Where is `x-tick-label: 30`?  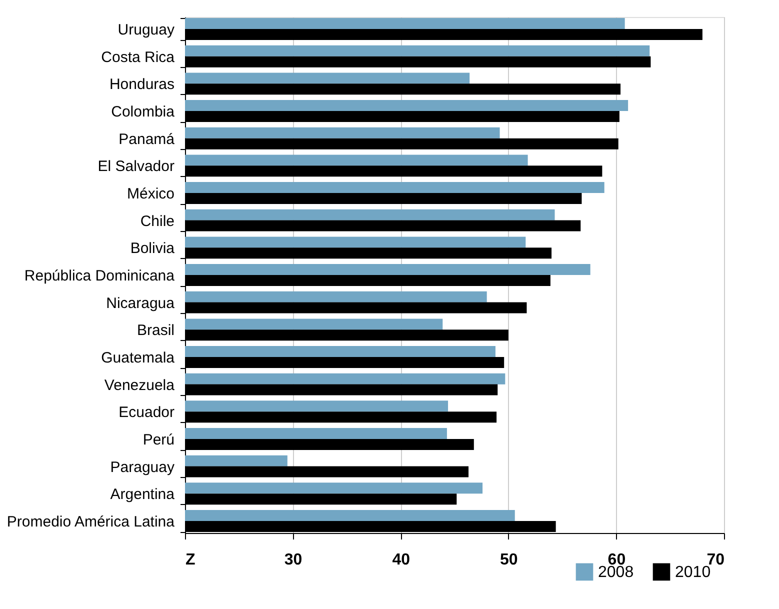
x-tick-label: 30 is located at coordinates (293, 560).